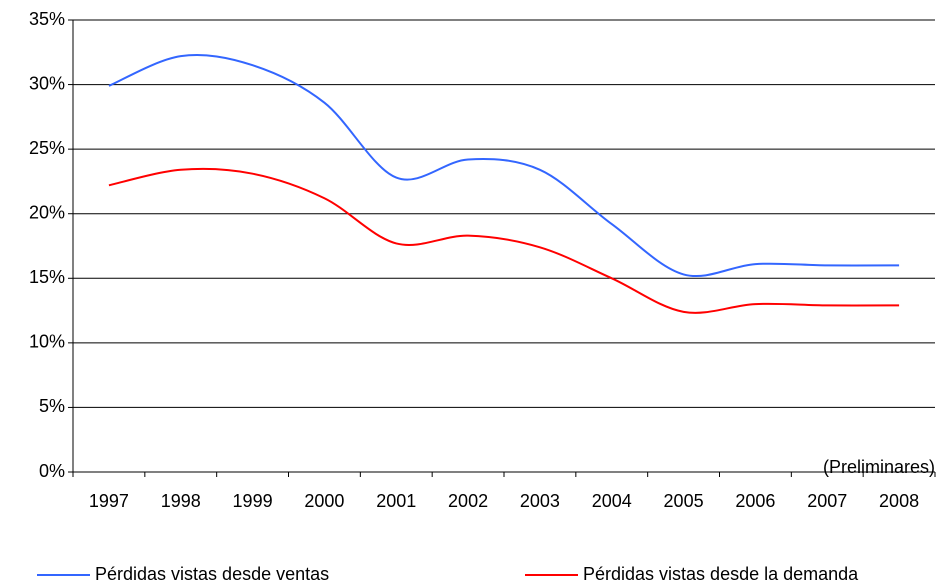  What do you see at coordinates (324, 501) in the screenshot?
I see `x-tick-label: 2000` at bounding box center [324, 501].